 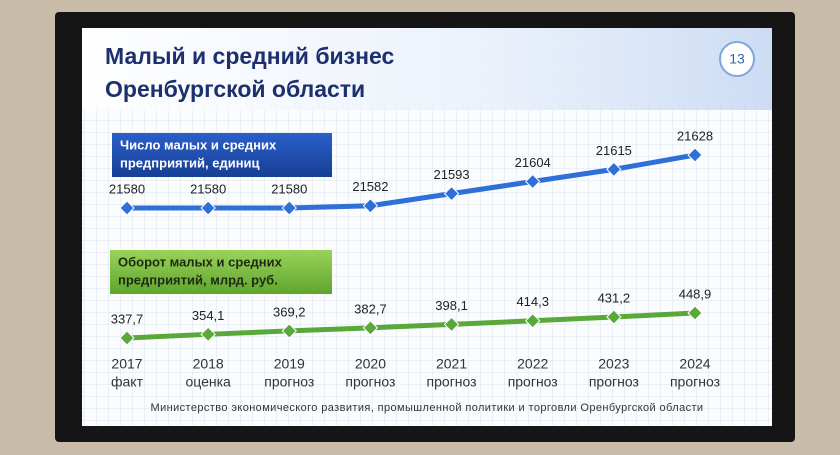 I want to click on value-label: 337,7, so click(x=127, y=318).